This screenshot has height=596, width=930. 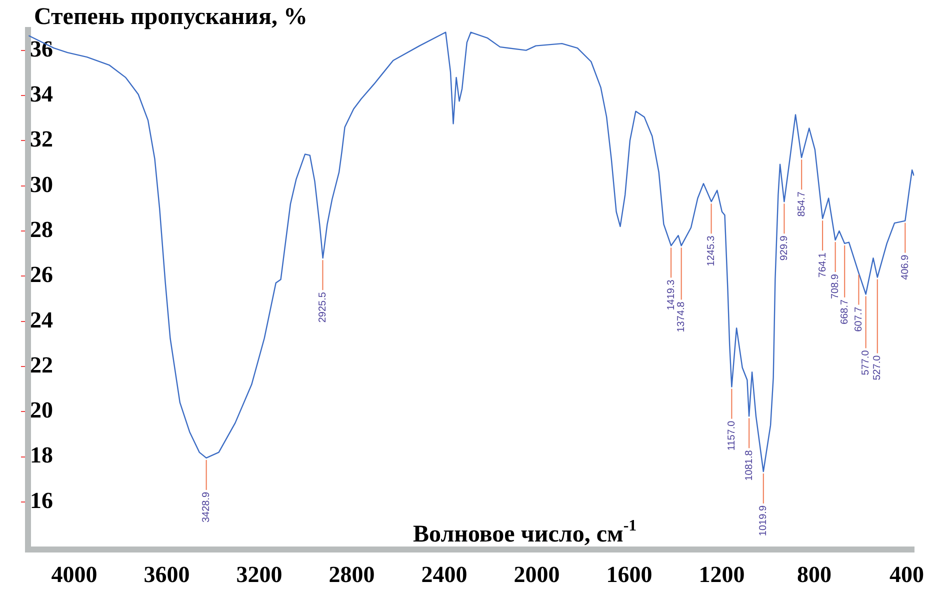 What do you see at coordinates (41, 365) in the screenshot?
I see `y-tick-label: 22` at bounding box center [41, 365].